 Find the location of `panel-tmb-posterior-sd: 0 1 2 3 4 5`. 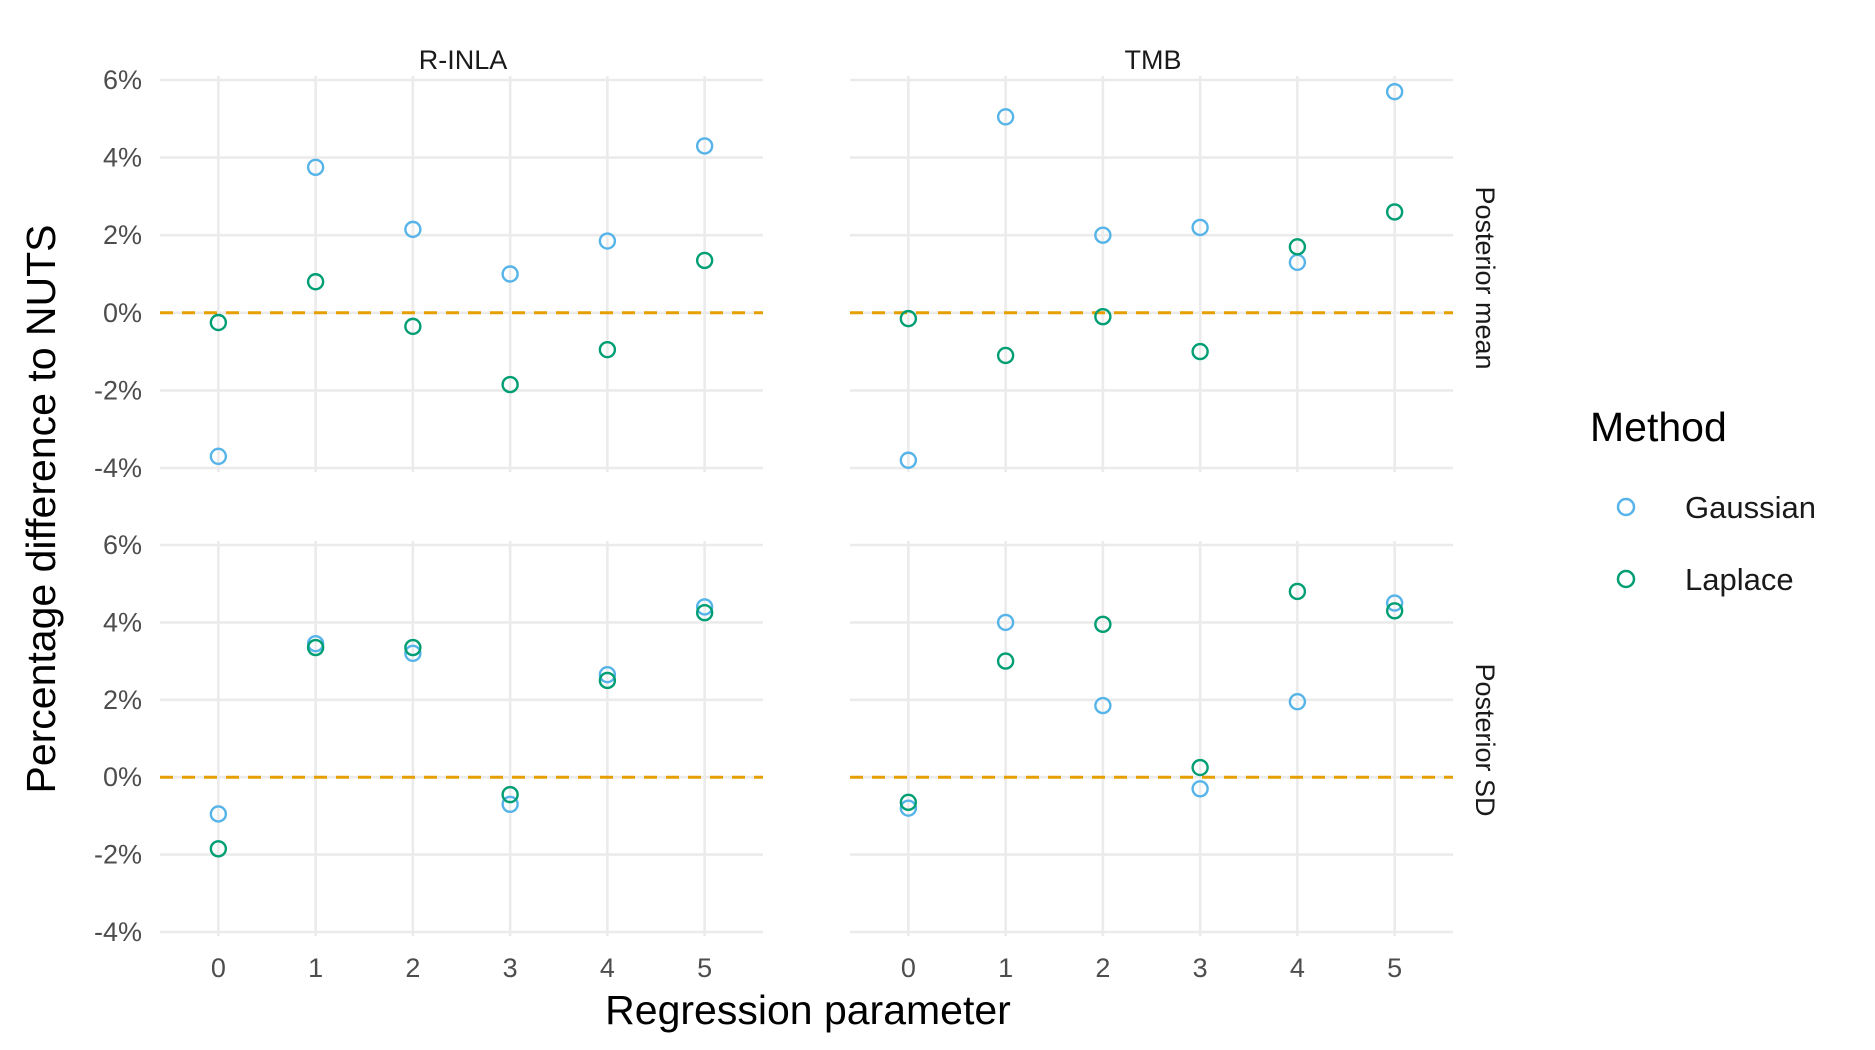

panel-tmb-posterior-sd: 0 1 2 3 4 5 is located at coordinates (1151, 762).